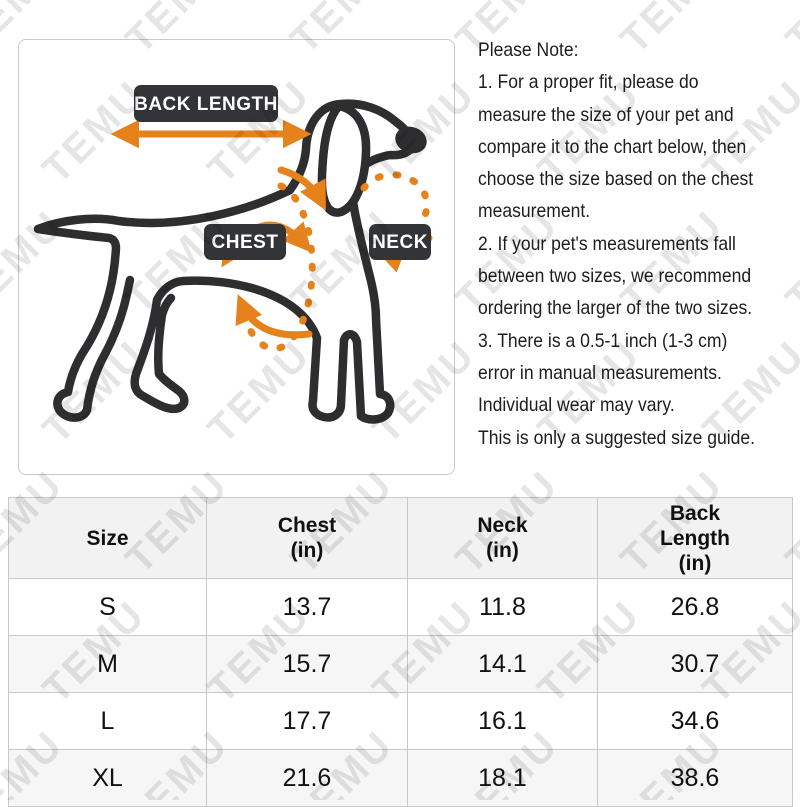 The width and height of the screenshot is (800, 807). I want to click on diagram-labels: BACK LENGTH CHEST NECK, so click(282, 172).